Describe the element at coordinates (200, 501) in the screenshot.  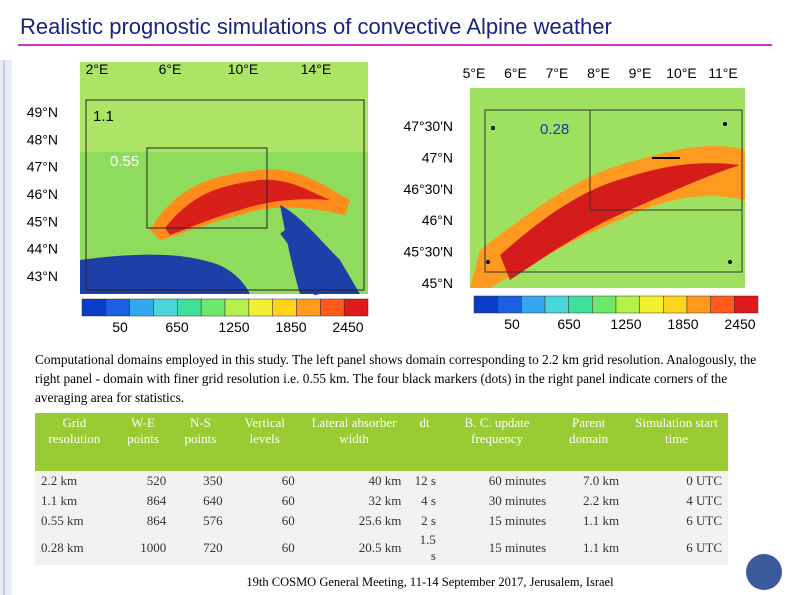
I see `table-cell: 640` at that location.